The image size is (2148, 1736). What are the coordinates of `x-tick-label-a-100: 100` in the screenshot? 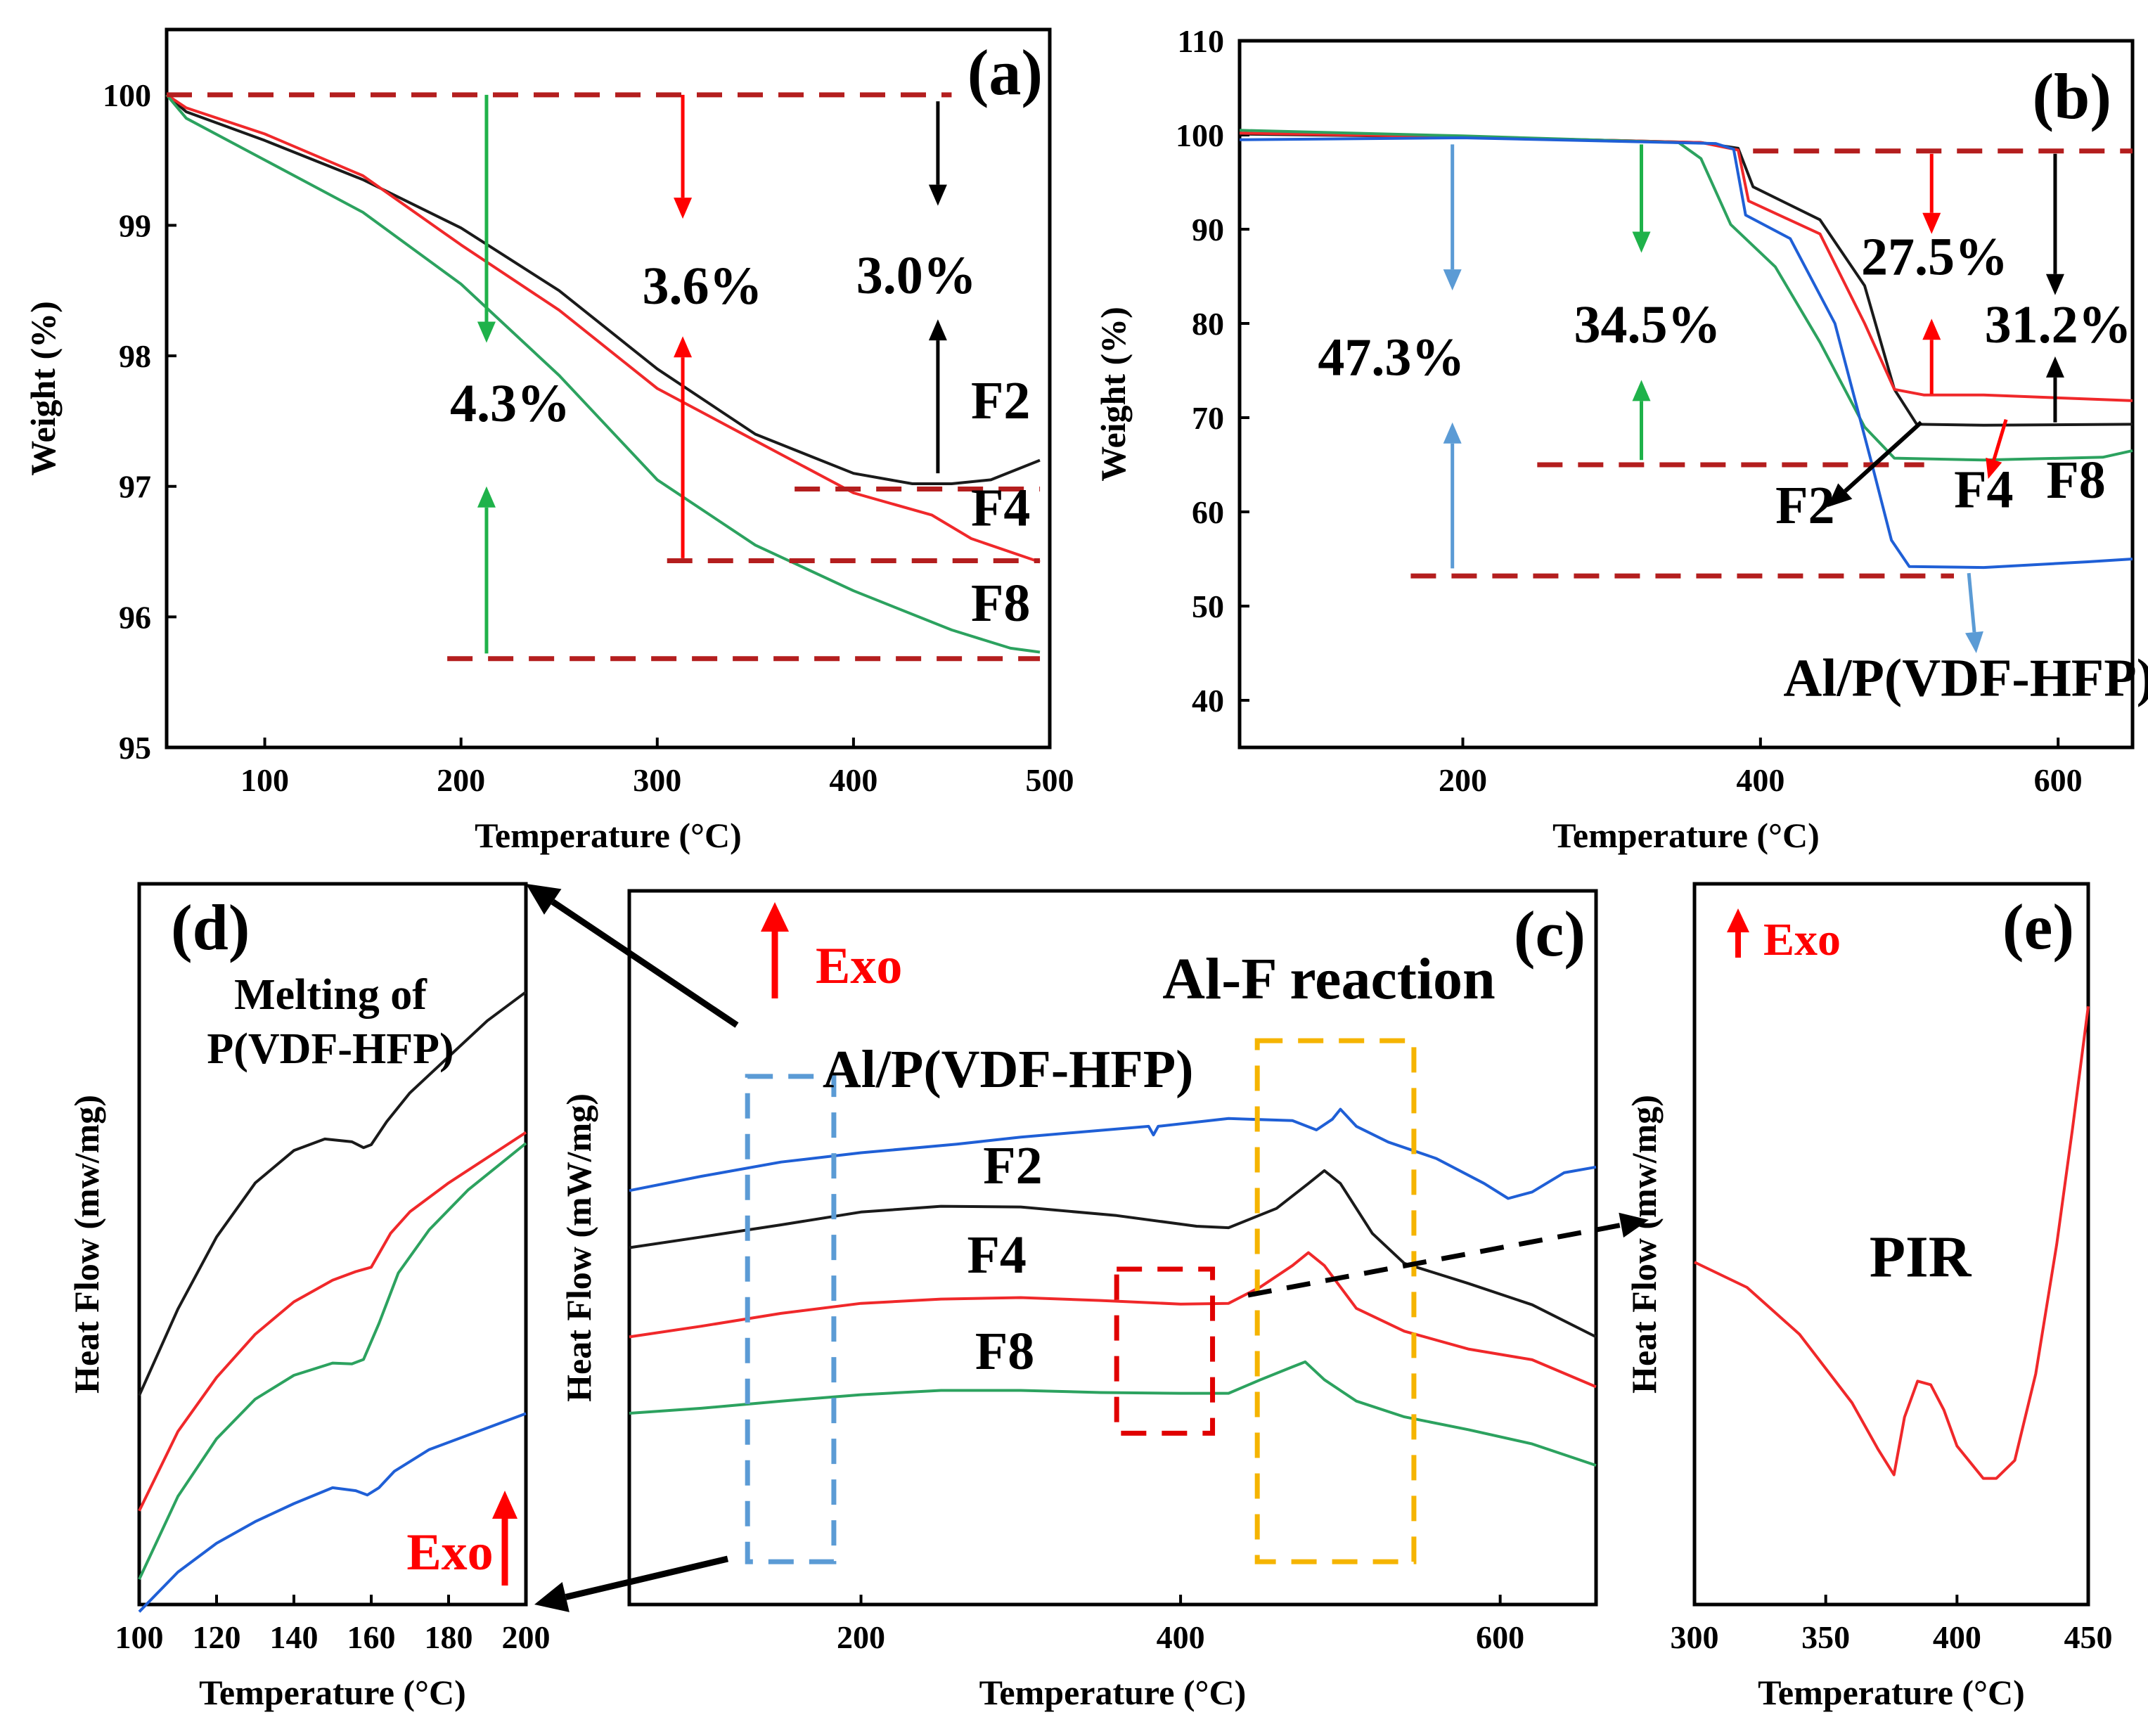 It's located at (264, 780).